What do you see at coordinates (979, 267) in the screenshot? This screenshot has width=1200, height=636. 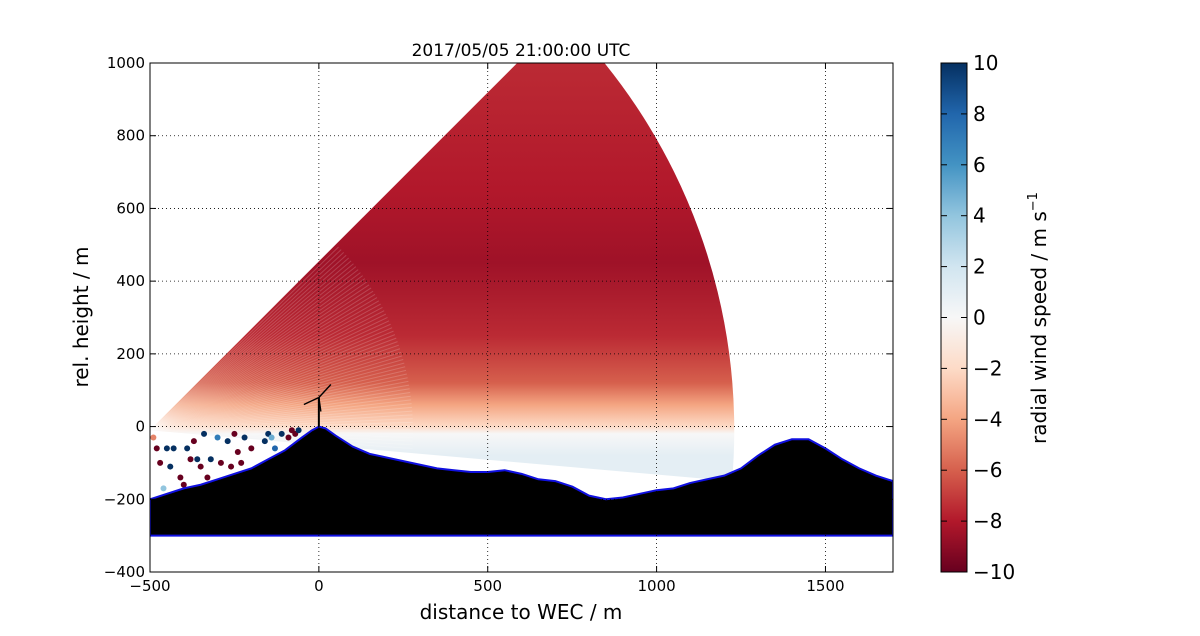 I see `colorbar-tick-label: 2` at bounding box center [979, 267].